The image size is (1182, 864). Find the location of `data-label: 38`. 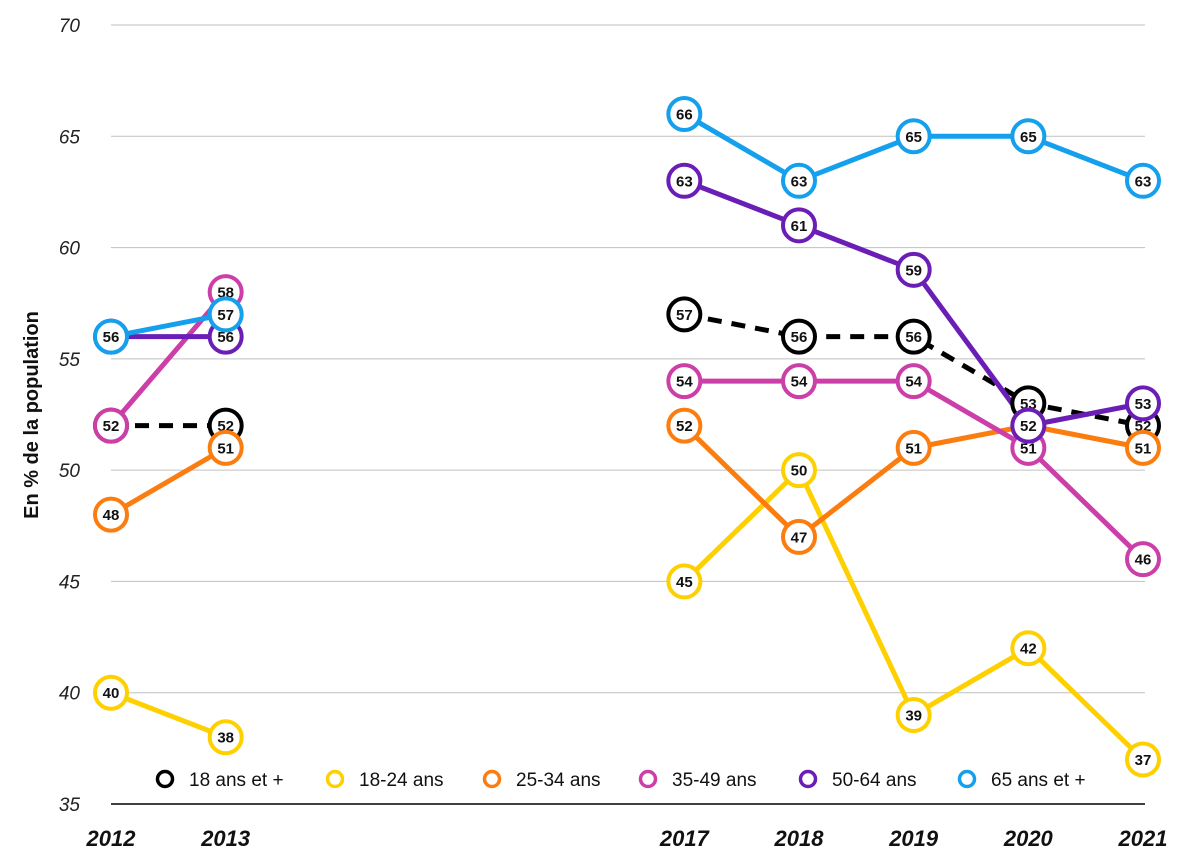

data-label: 38 is located at coordinates (225, 738).